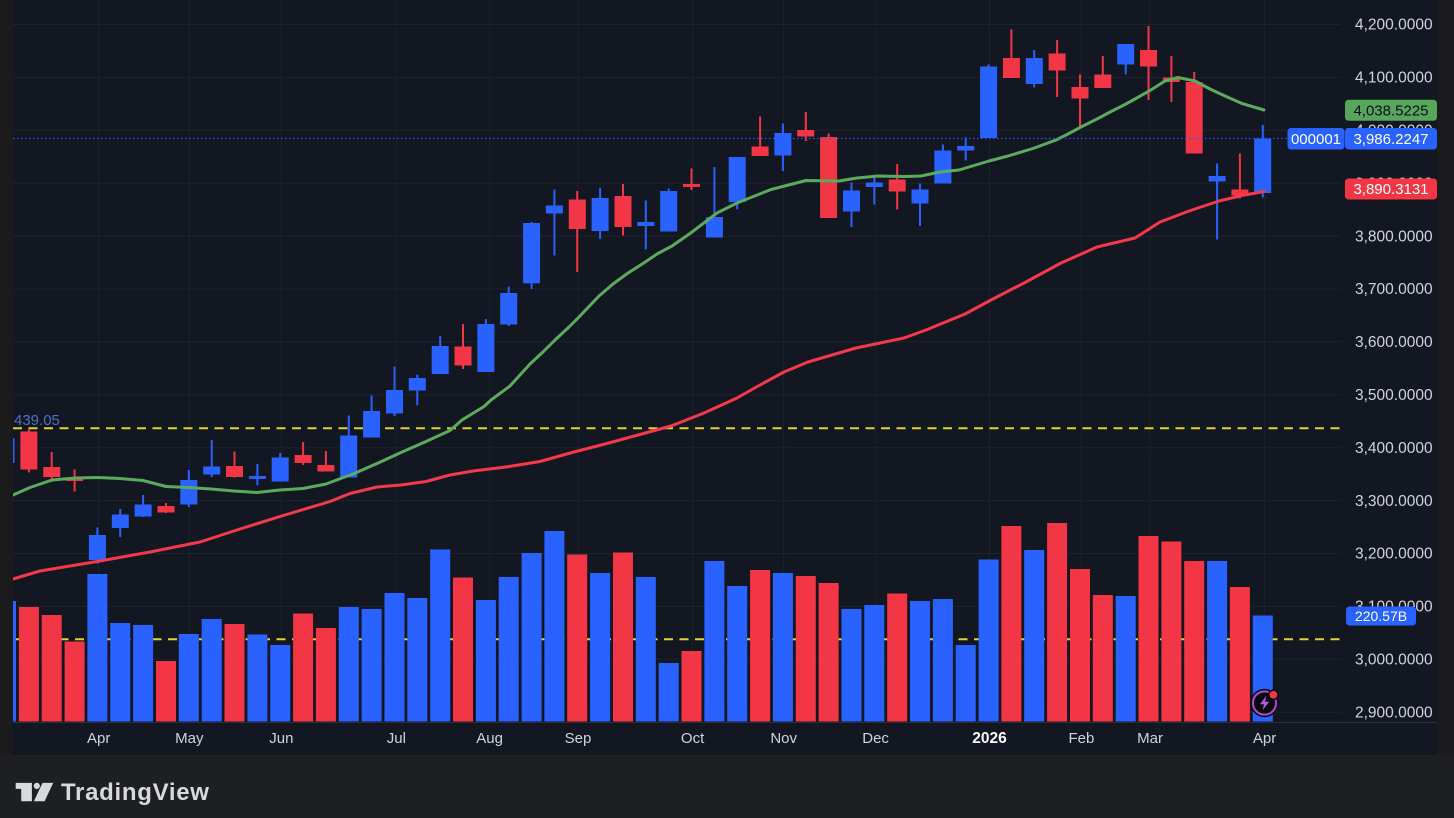  Describe the element at coordinates (1394, 448) in the screenshot. I see `svg-text: 3,400.0000` at that location.